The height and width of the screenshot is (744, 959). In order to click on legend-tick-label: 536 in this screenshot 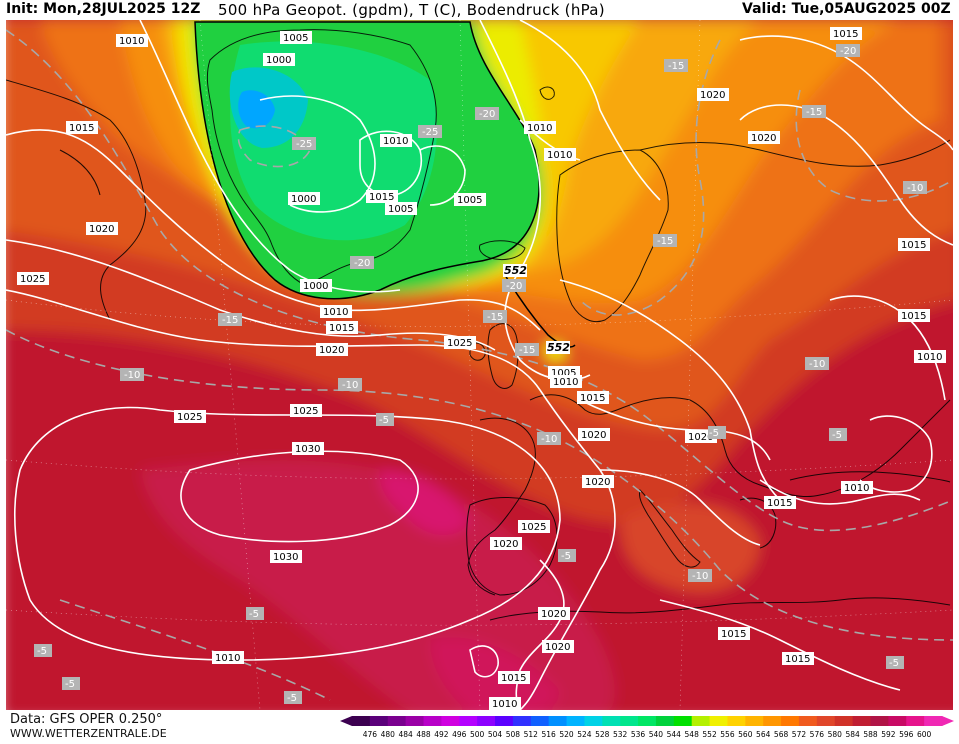, I will do `click(638, 734)`.